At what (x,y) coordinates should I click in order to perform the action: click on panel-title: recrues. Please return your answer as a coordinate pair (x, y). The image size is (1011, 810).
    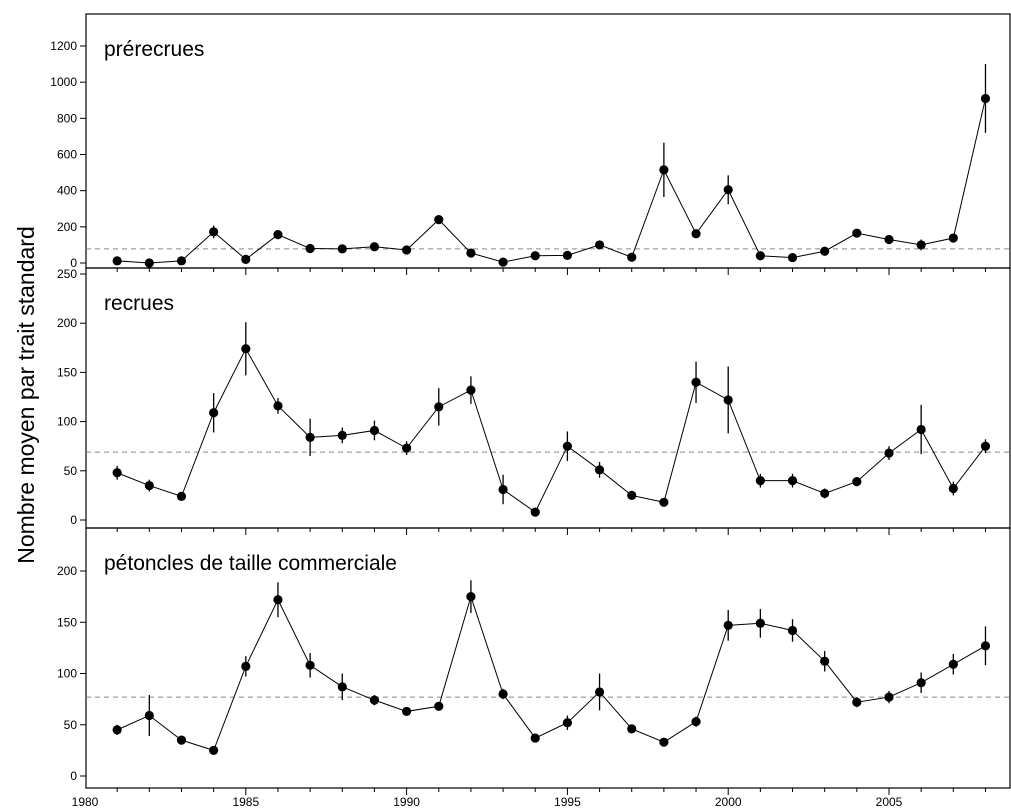
    Looking at the image, I should click on (139, 303).